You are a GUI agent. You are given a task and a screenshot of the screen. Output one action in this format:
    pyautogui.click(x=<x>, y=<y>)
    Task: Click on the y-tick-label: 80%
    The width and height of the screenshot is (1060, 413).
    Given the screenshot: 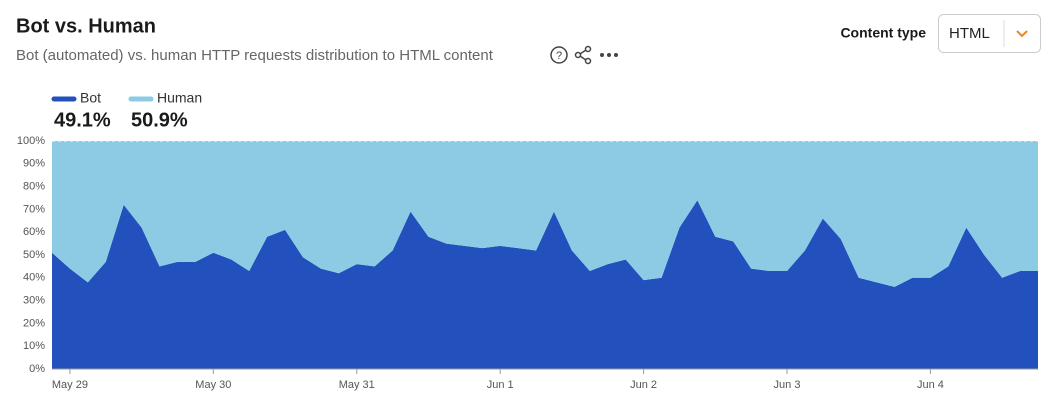 What is the action you would take?
    pyautogui.click(x=34, y=187)
    